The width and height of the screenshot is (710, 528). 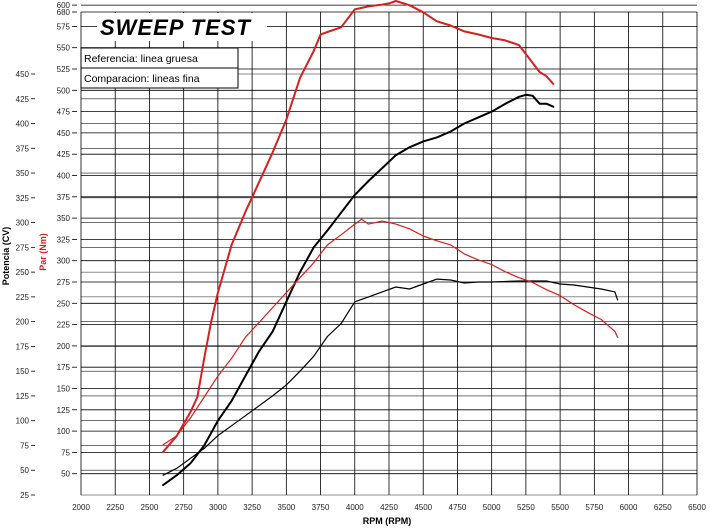 What do you see at coordinates (560, 507) in the screenshot?
I see `x-tick-label: 5500` at bounding box center [560, 507].